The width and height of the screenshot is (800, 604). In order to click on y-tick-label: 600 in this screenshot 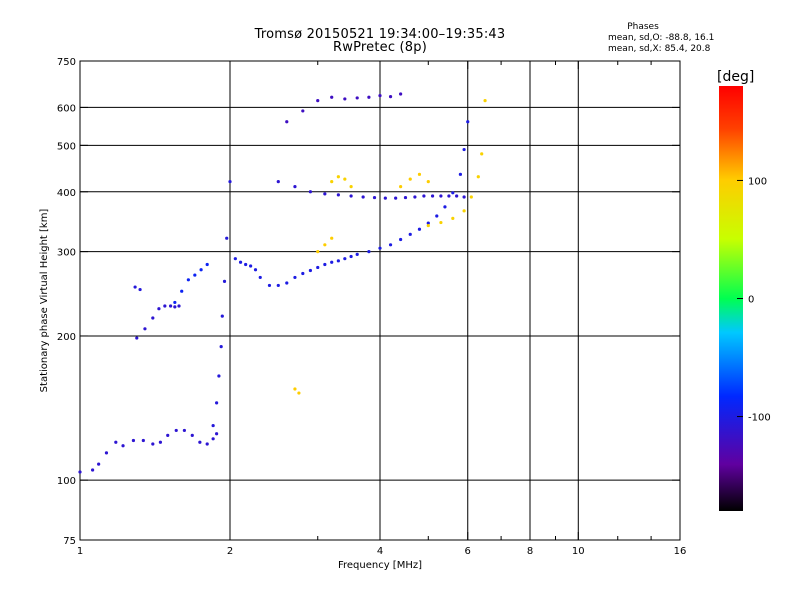, I will do `click(66, 108)`.